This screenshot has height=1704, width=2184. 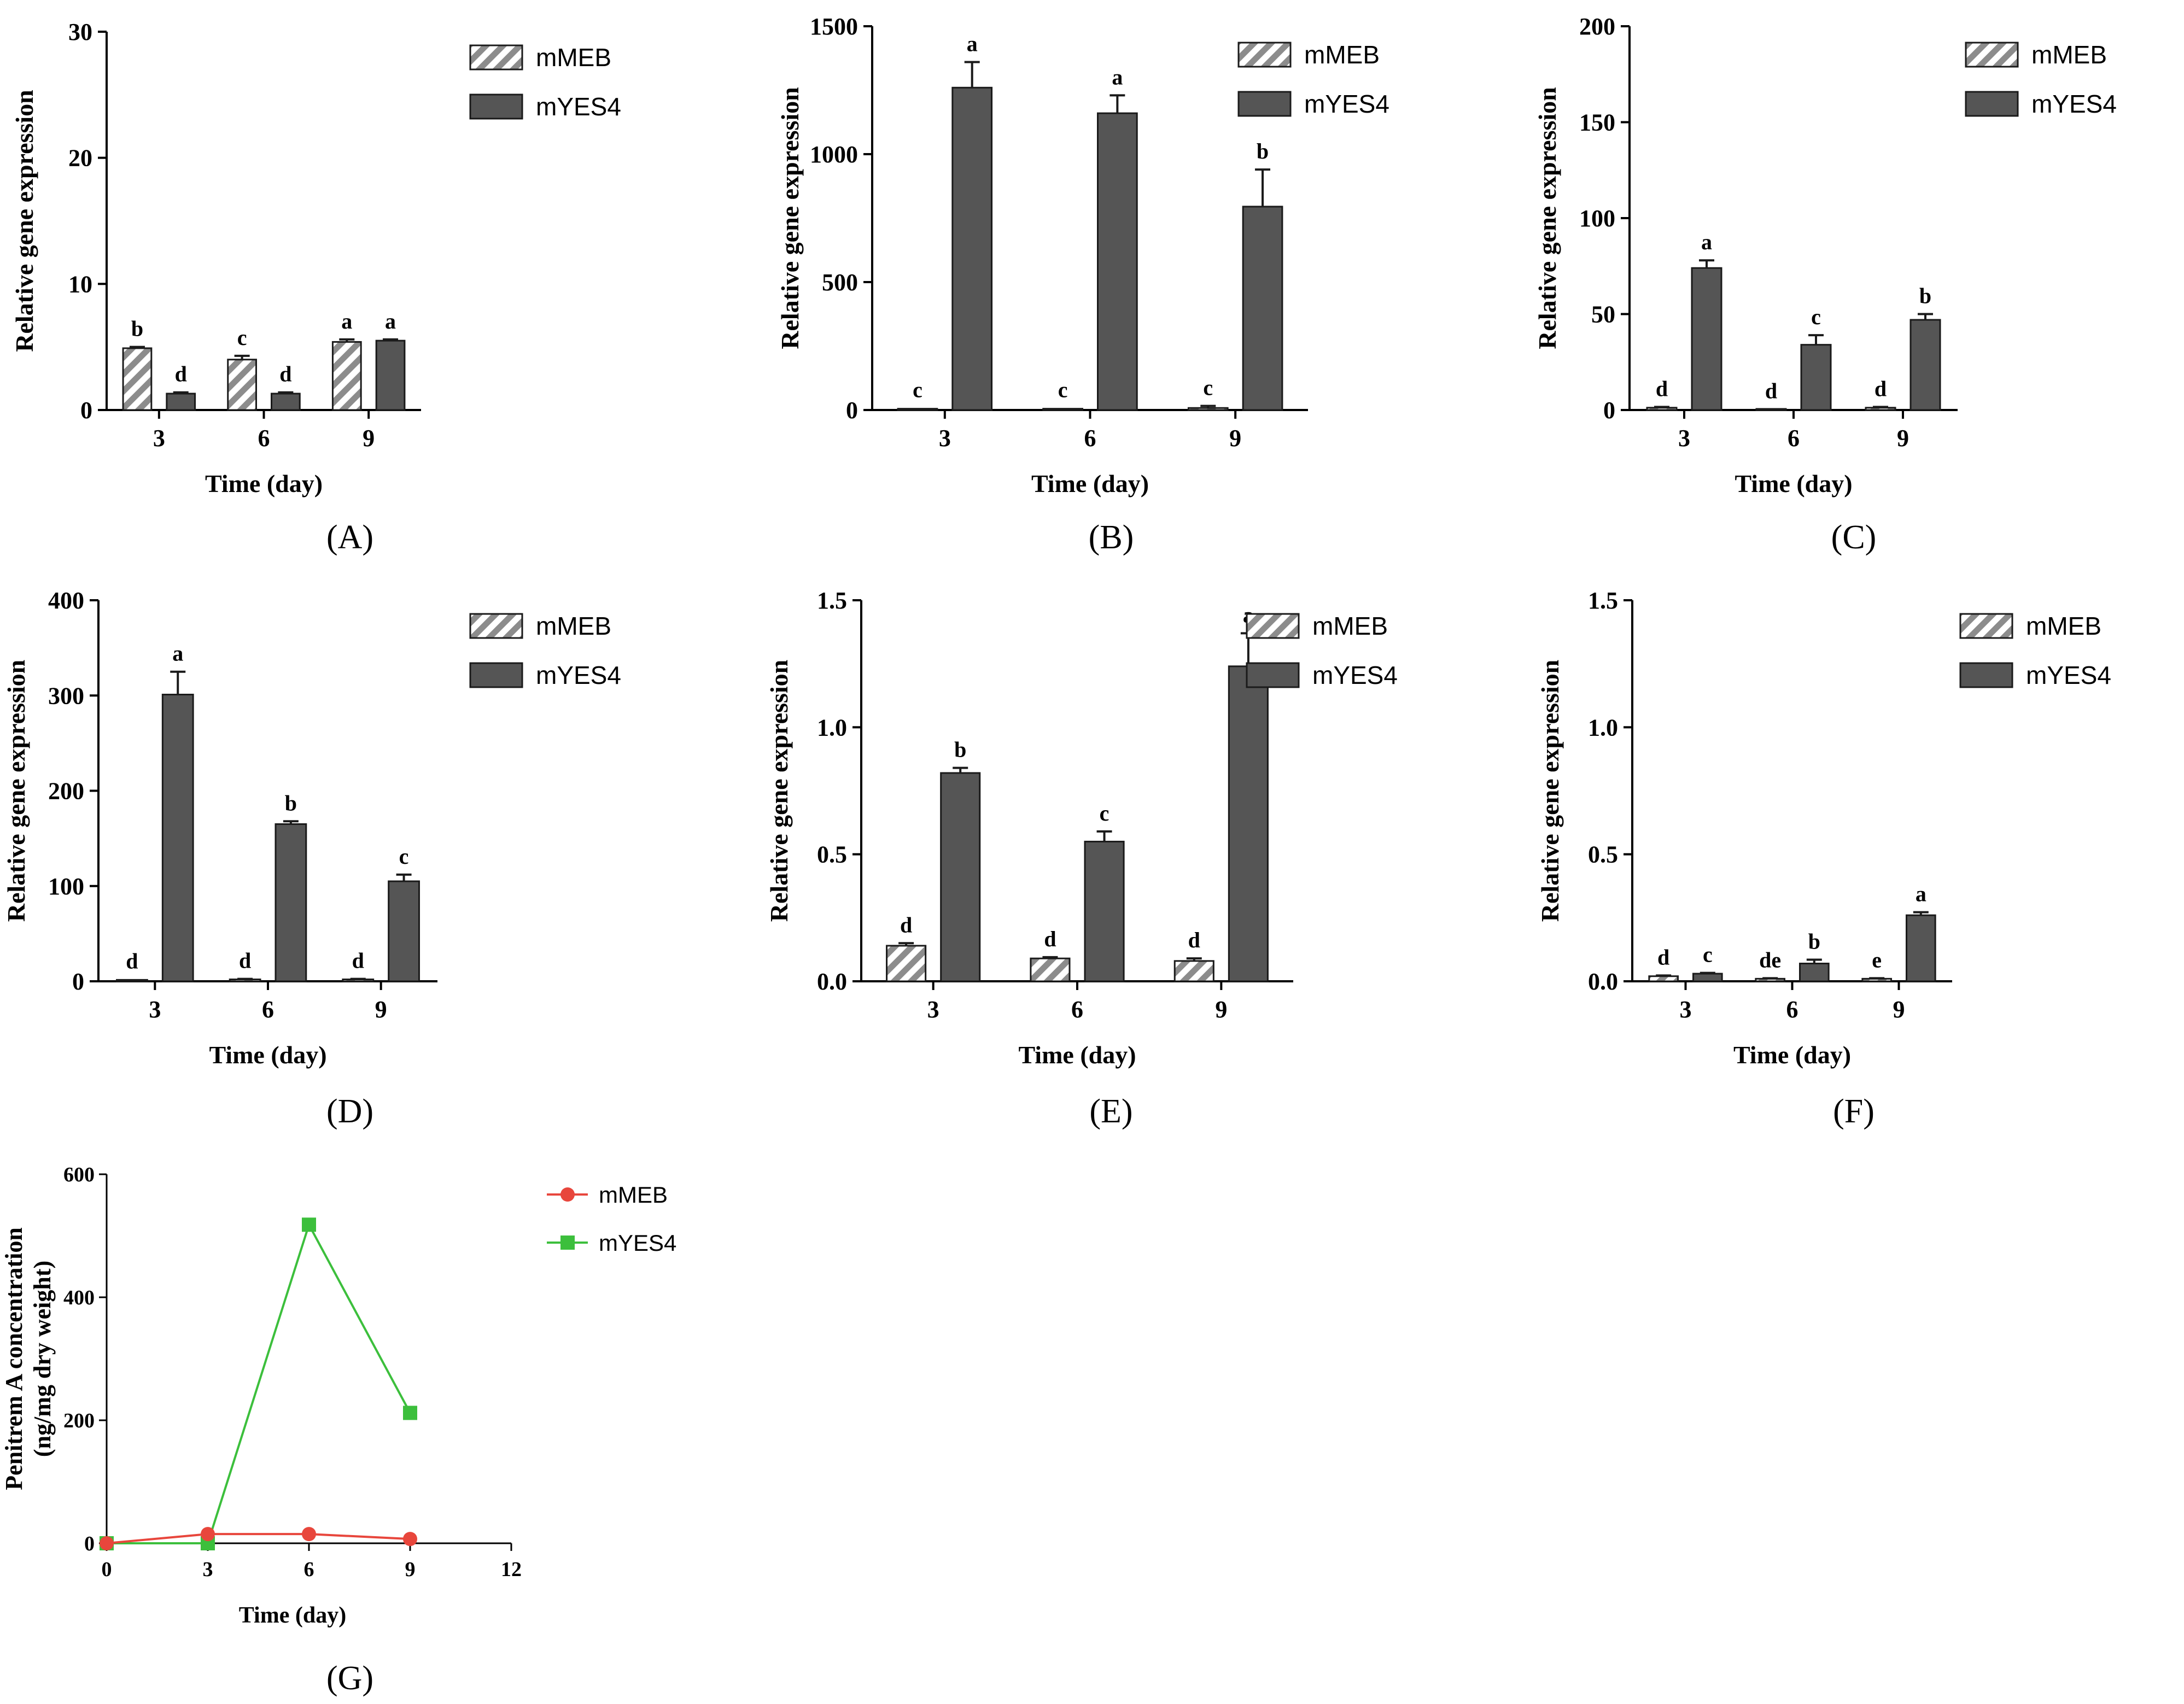 I want to click on panel-label: (D), so click(x=349, y=1111).